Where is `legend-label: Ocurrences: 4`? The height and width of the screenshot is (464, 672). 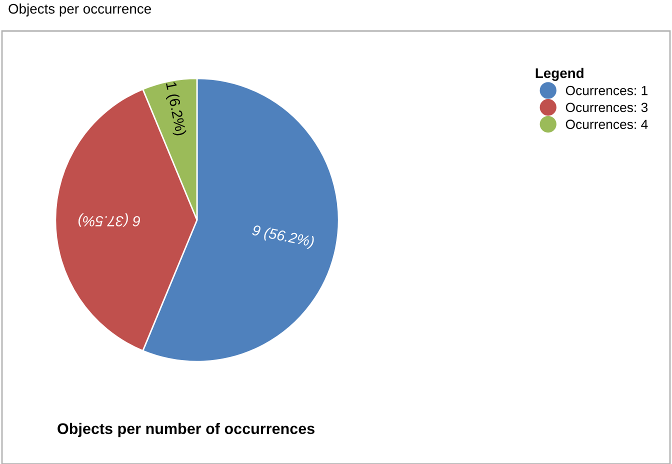 legend-label: Ocurrences: 4 is located at coordinates (607, 125).